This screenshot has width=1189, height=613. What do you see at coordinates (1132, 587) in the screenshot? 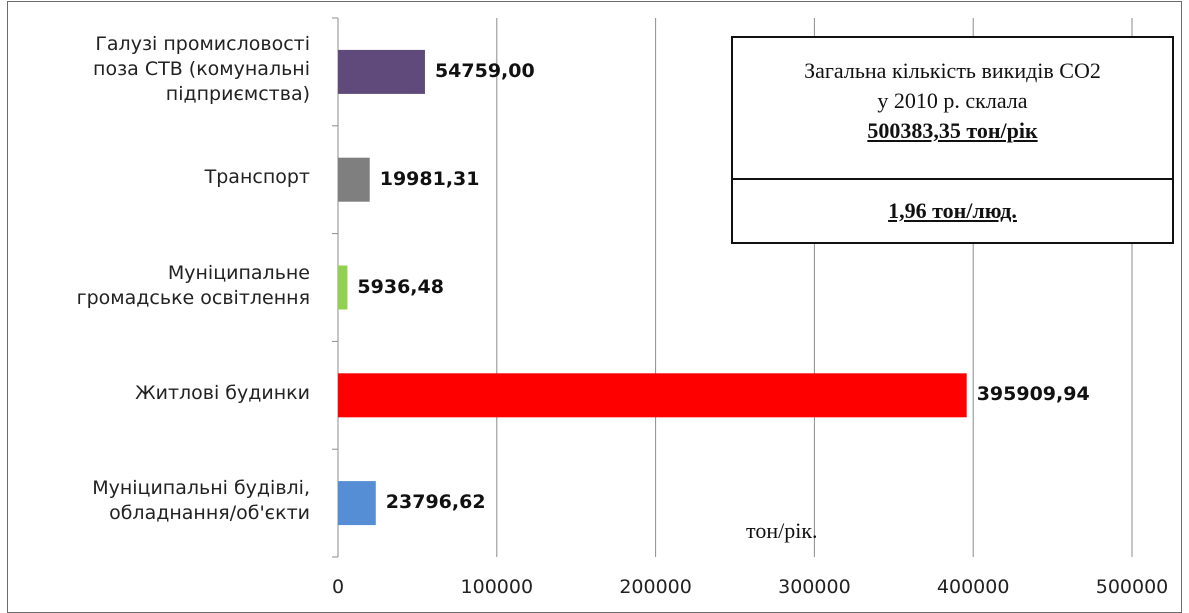
I see `x-tick-label: 500000` at bounding box center [1132, 587].